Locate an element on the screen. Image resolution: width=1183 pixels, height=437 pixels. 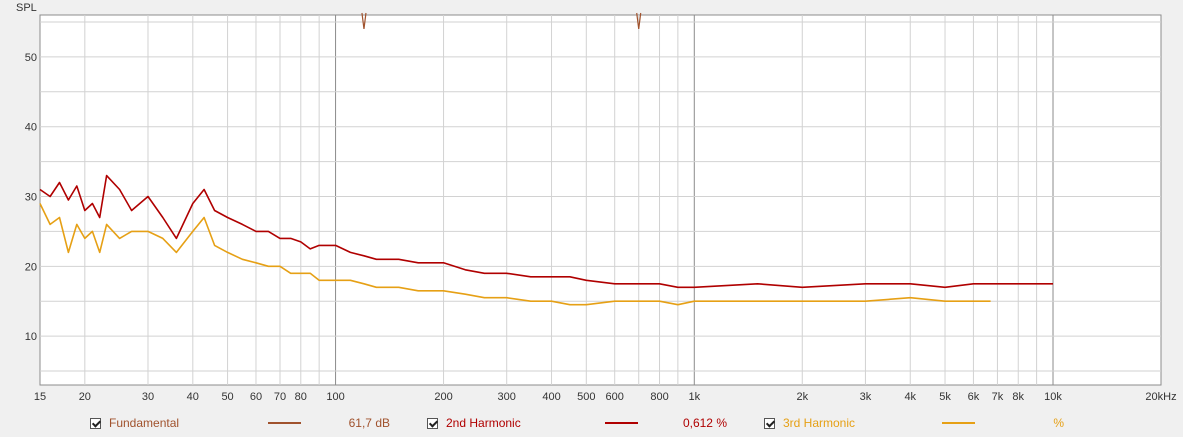
x-tick-label: 30 is located at coordinates (148, 397).